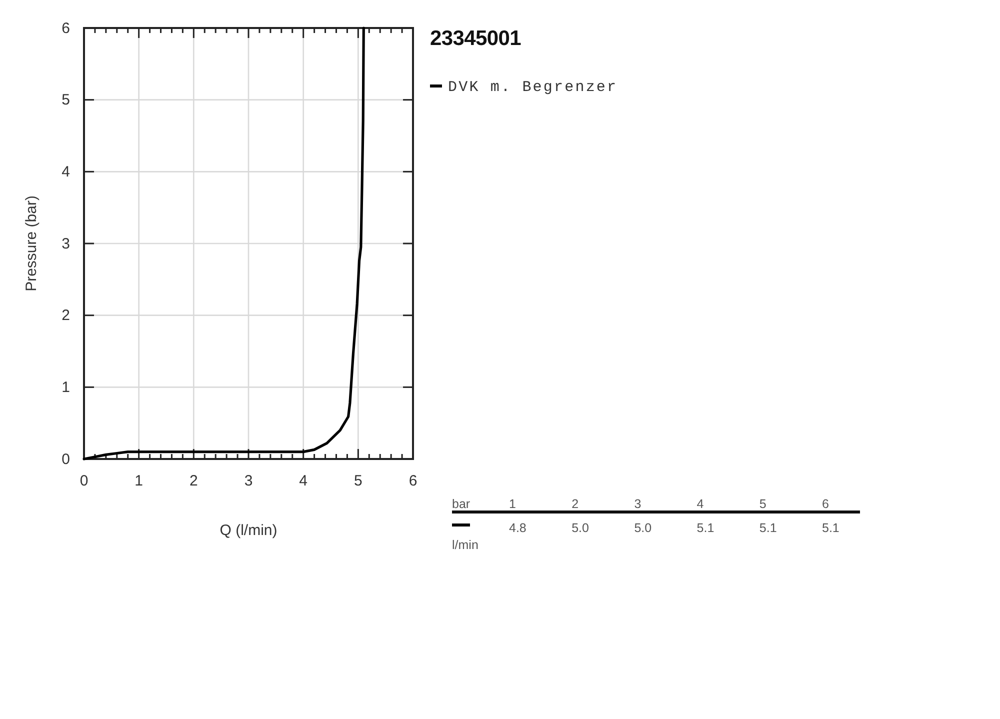 This screenshot has height=719, width=1000. I want to click on x-axis-title: Q (l/min), so click(249, 530).